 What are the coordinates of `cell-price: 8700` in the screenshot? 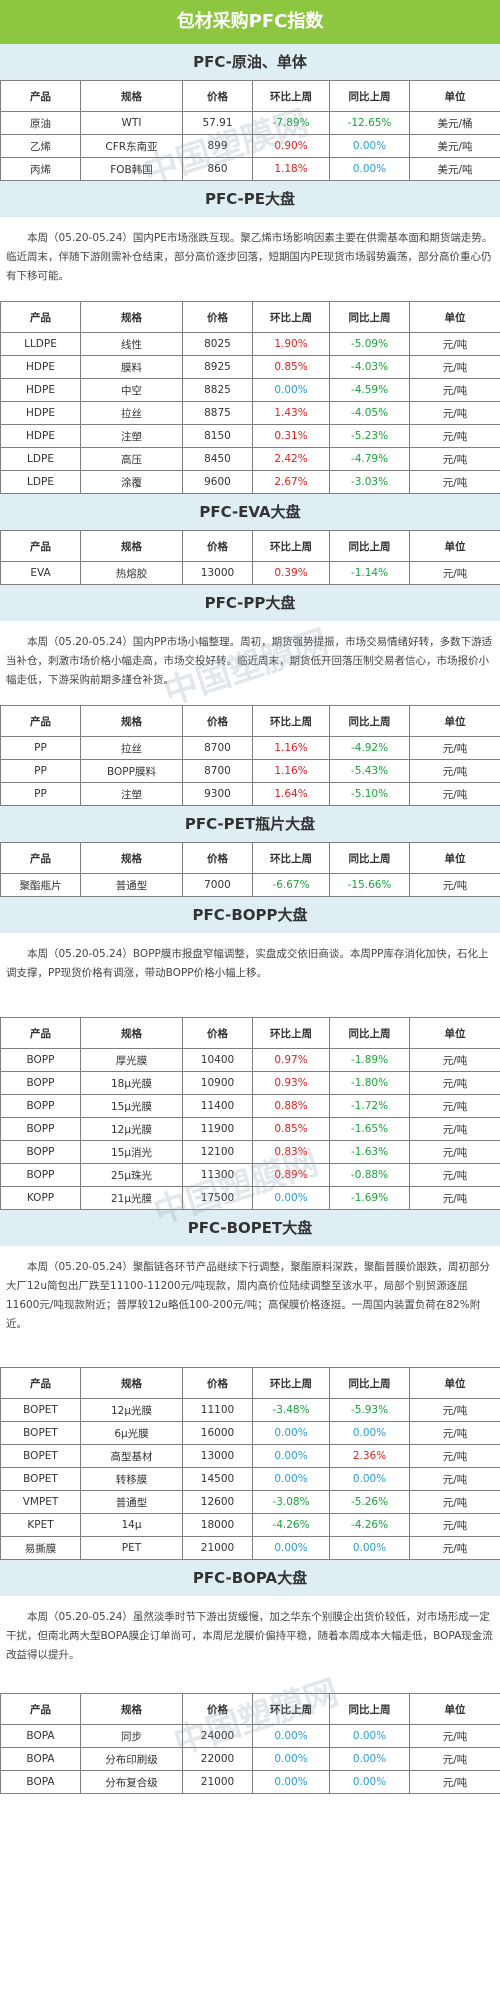 It's located at (217, 748).